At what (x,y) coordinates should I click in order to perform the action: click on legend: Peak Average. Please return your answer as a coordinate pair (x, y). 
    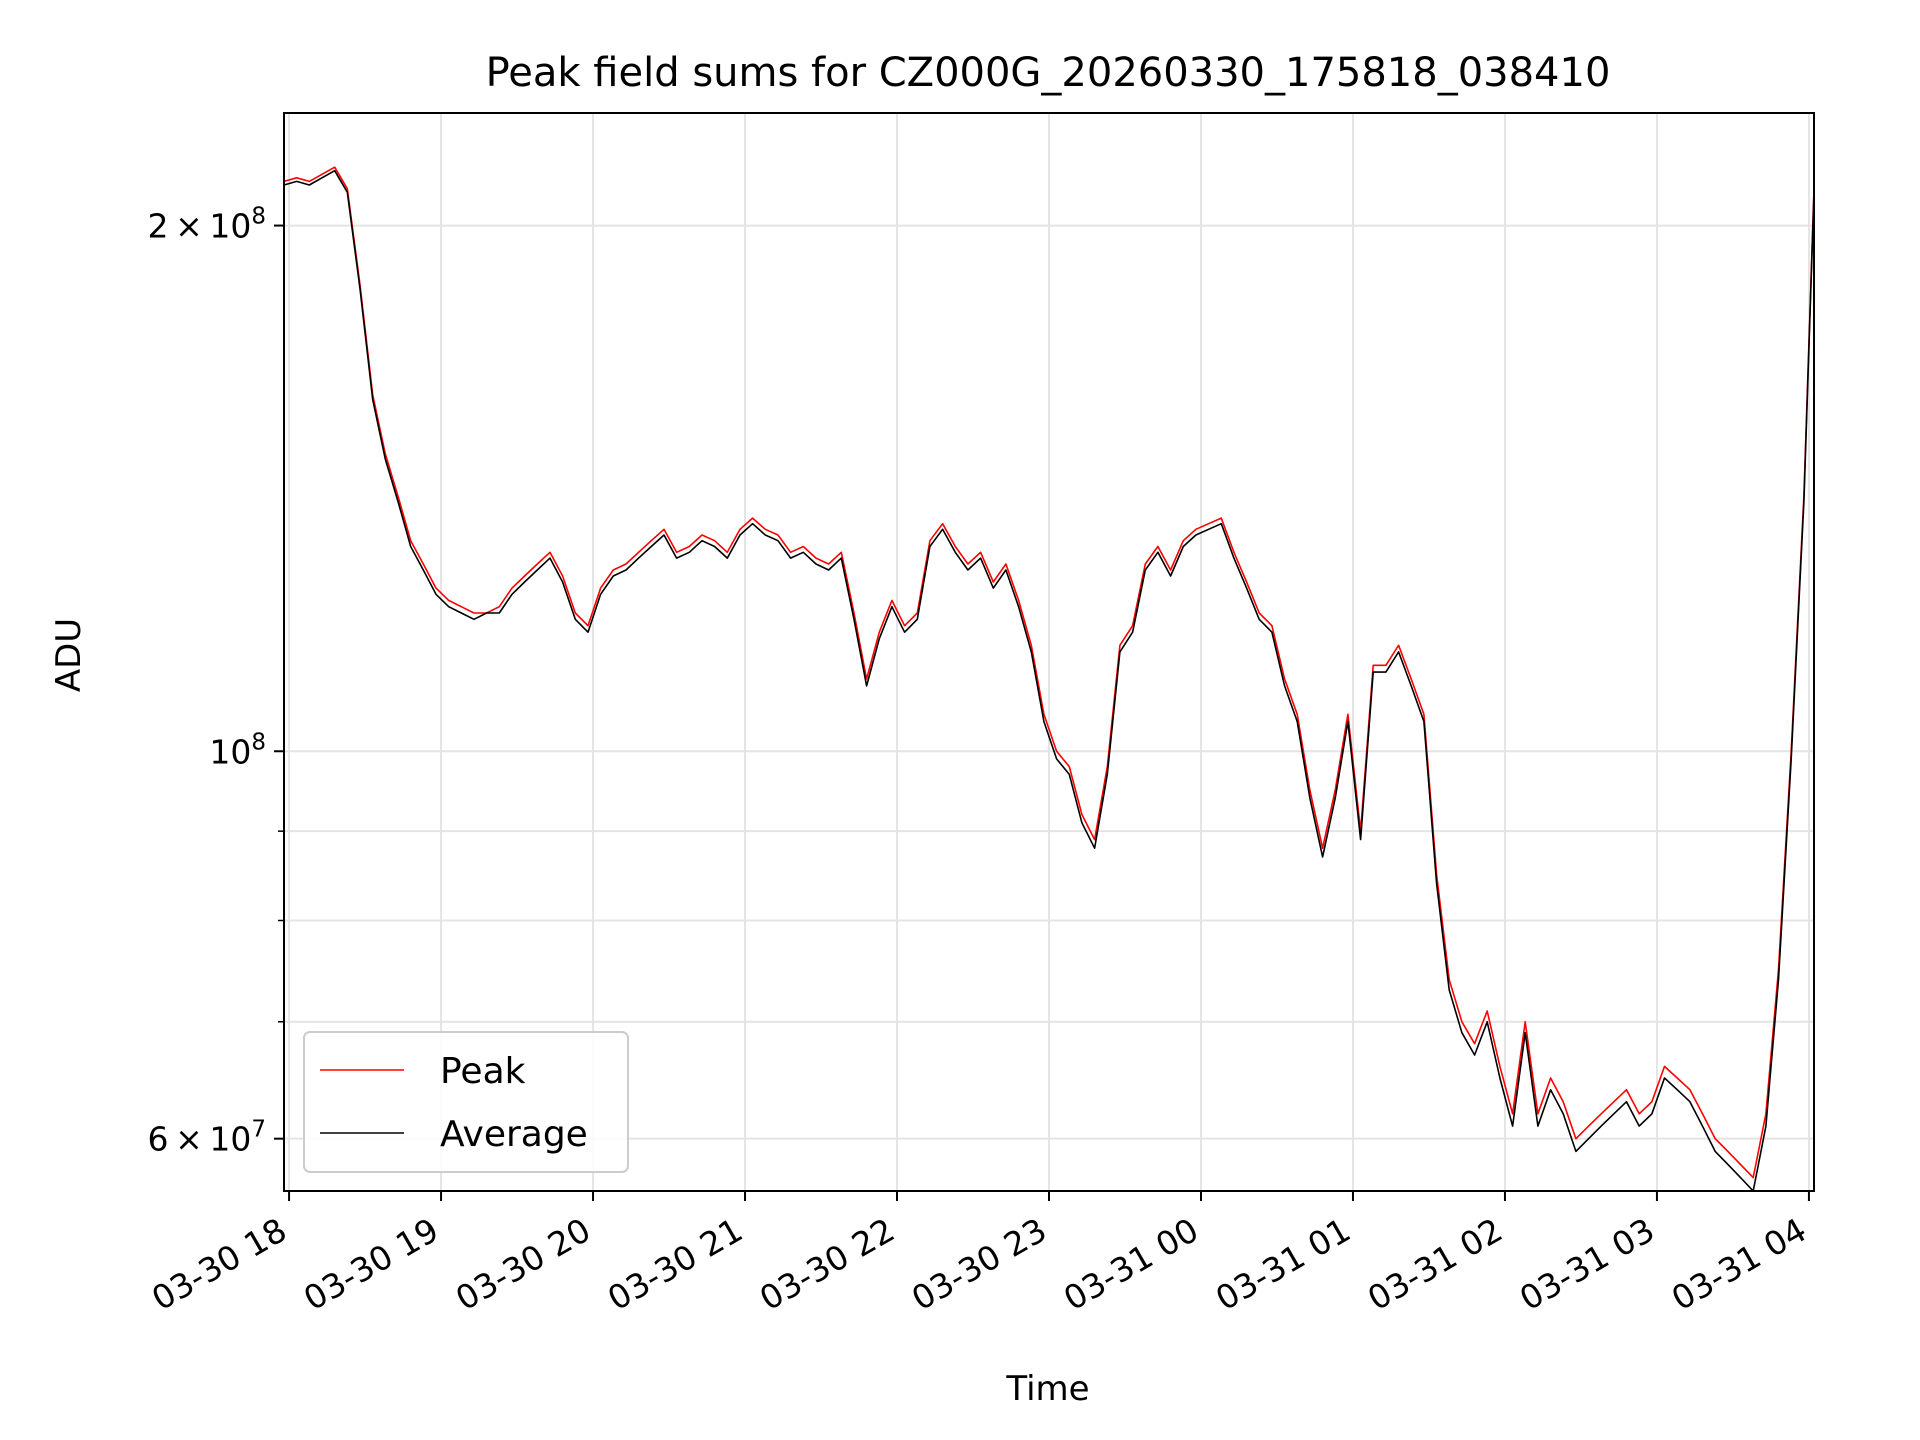
    Looking at the image, I should click on (466, 1102).